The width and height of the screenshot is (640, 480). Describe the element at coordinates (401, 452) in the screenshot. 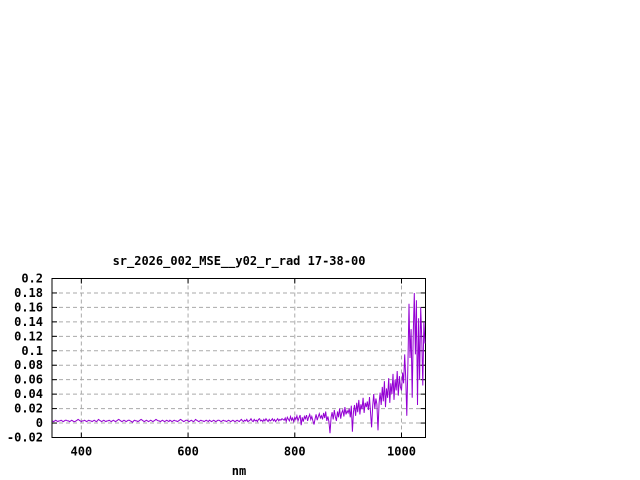

I see `x-tick-label: 1000` at that location.